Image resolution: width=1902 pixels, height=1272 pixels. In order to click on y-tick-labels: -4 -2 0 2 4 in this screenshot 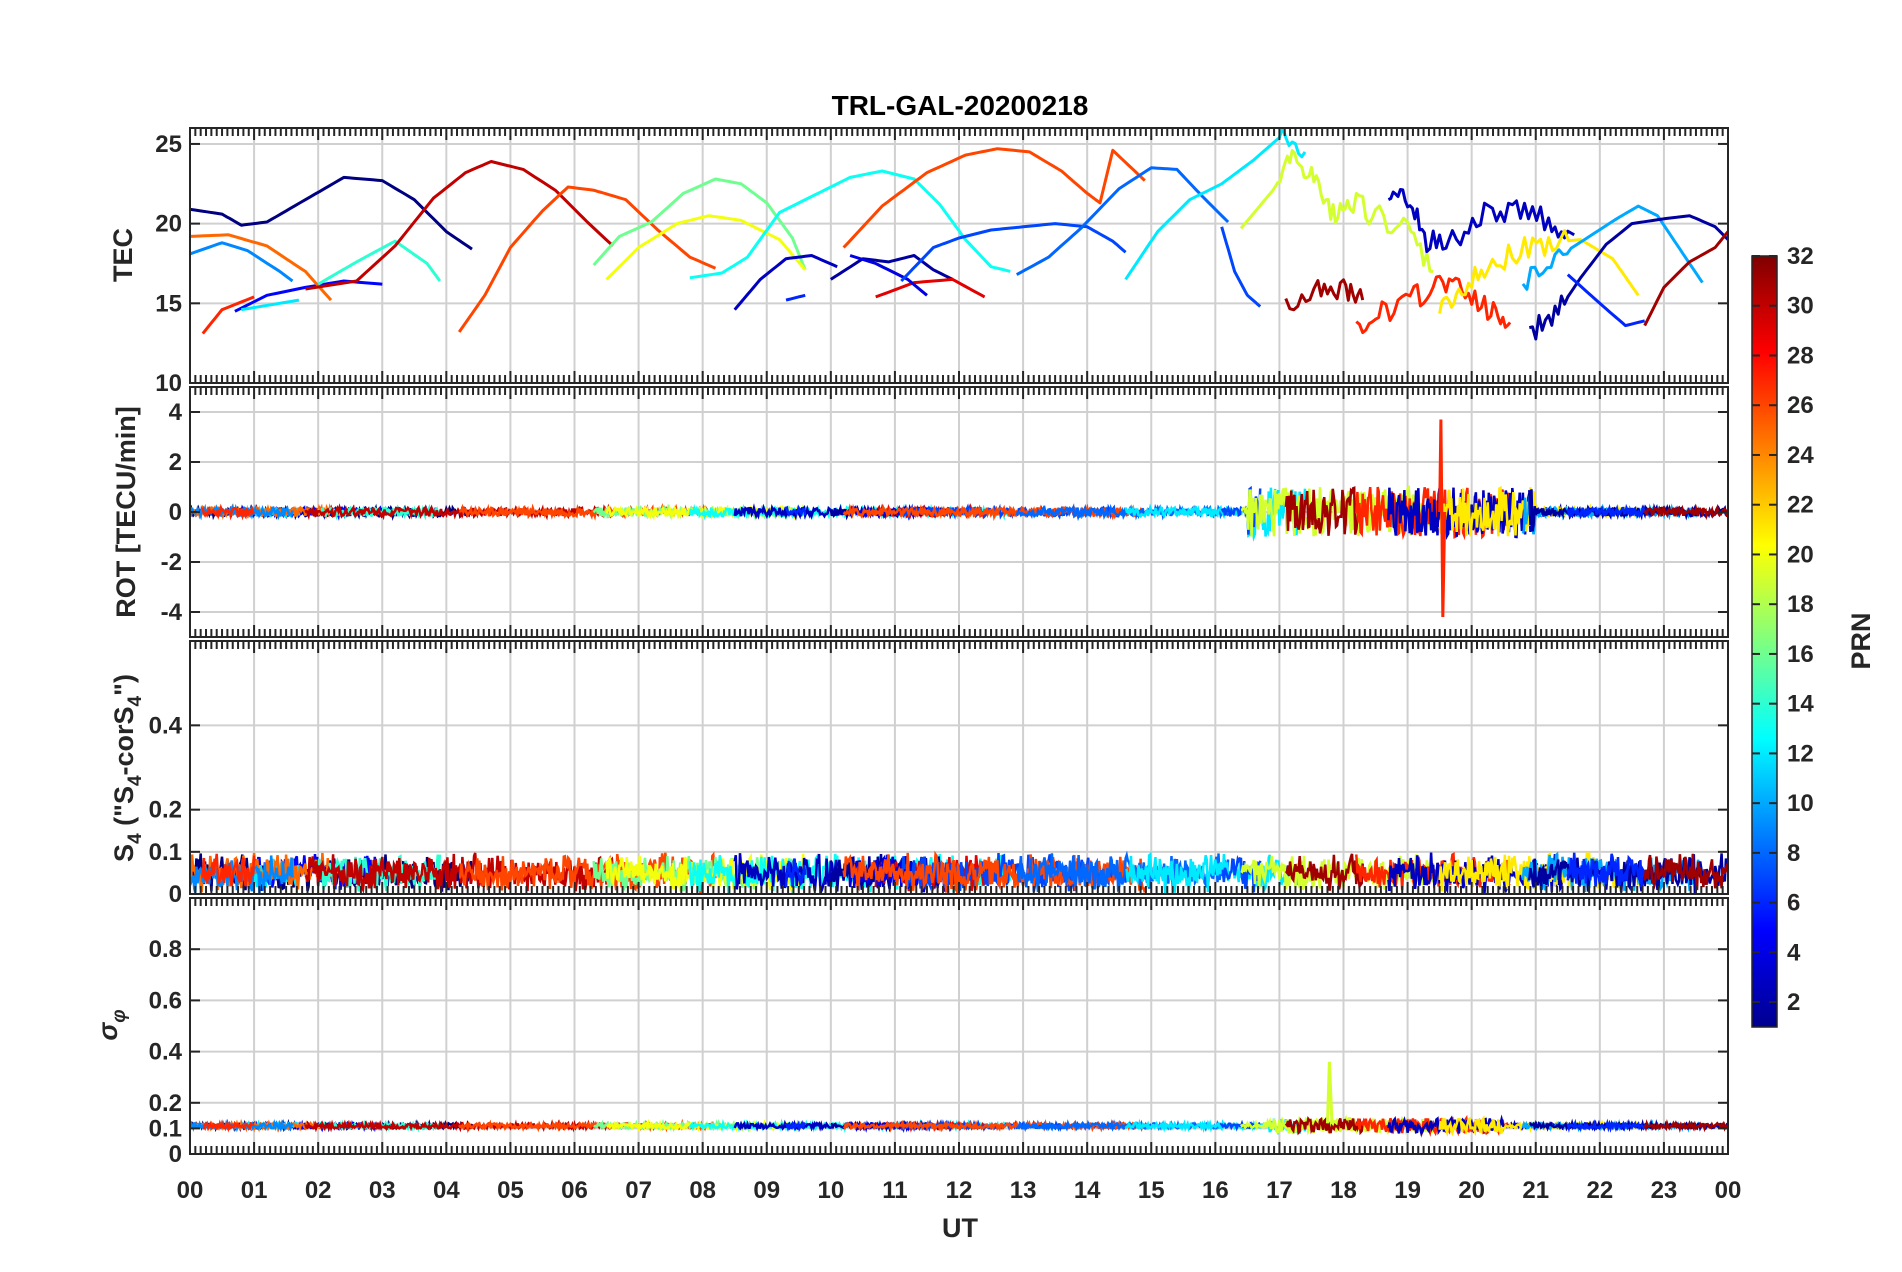, I will do `click(172, 512)`.